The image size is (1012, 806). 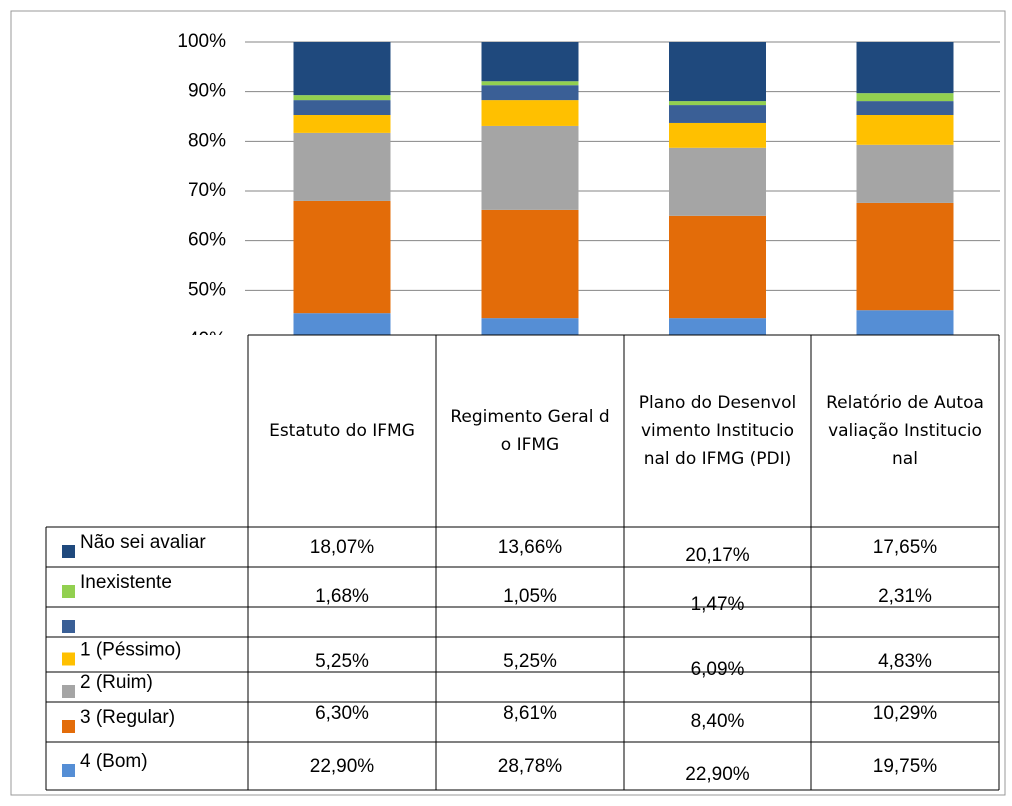 I want to click on category-cell: Estatuto do IFMG, so click(x=342, y=431).